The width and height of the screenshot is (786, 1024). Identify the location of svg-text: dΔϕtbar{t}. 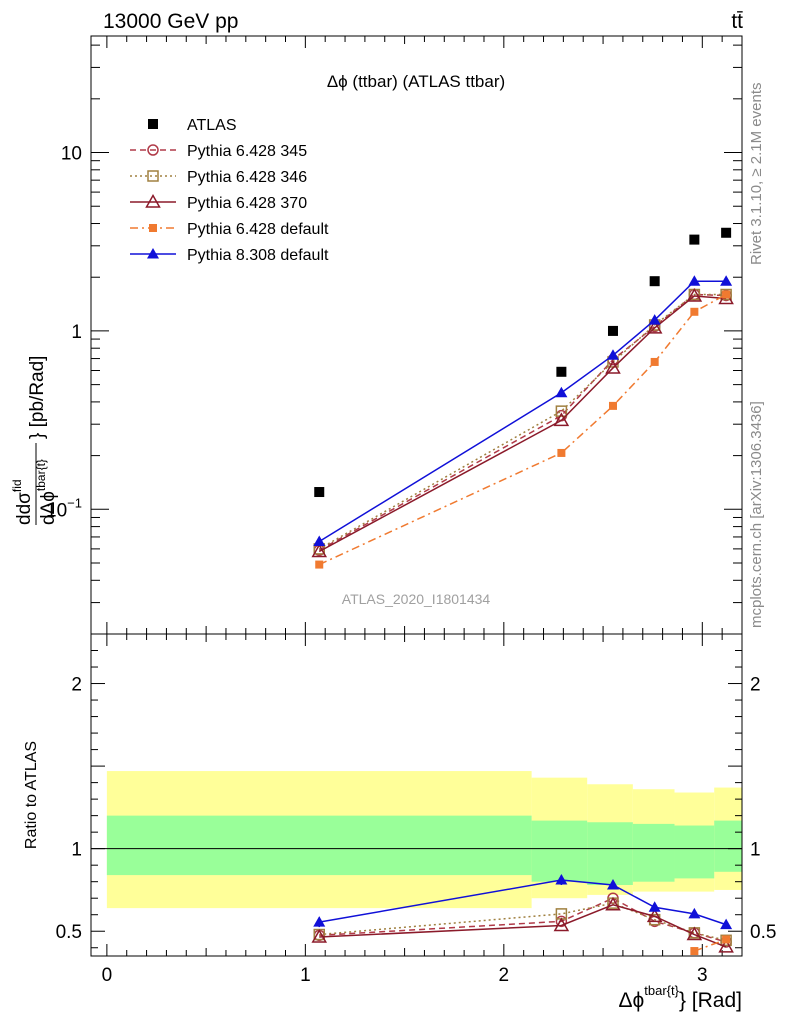
(46, 492).